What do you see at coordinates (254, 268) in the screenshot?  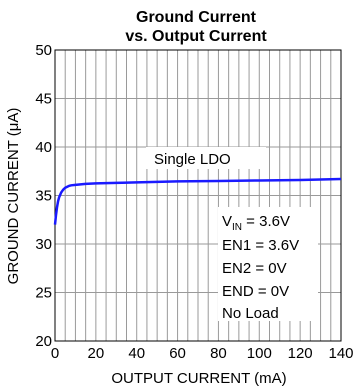 I see `en2-label: EN2 = 0V` at bounding box center [254, 268].